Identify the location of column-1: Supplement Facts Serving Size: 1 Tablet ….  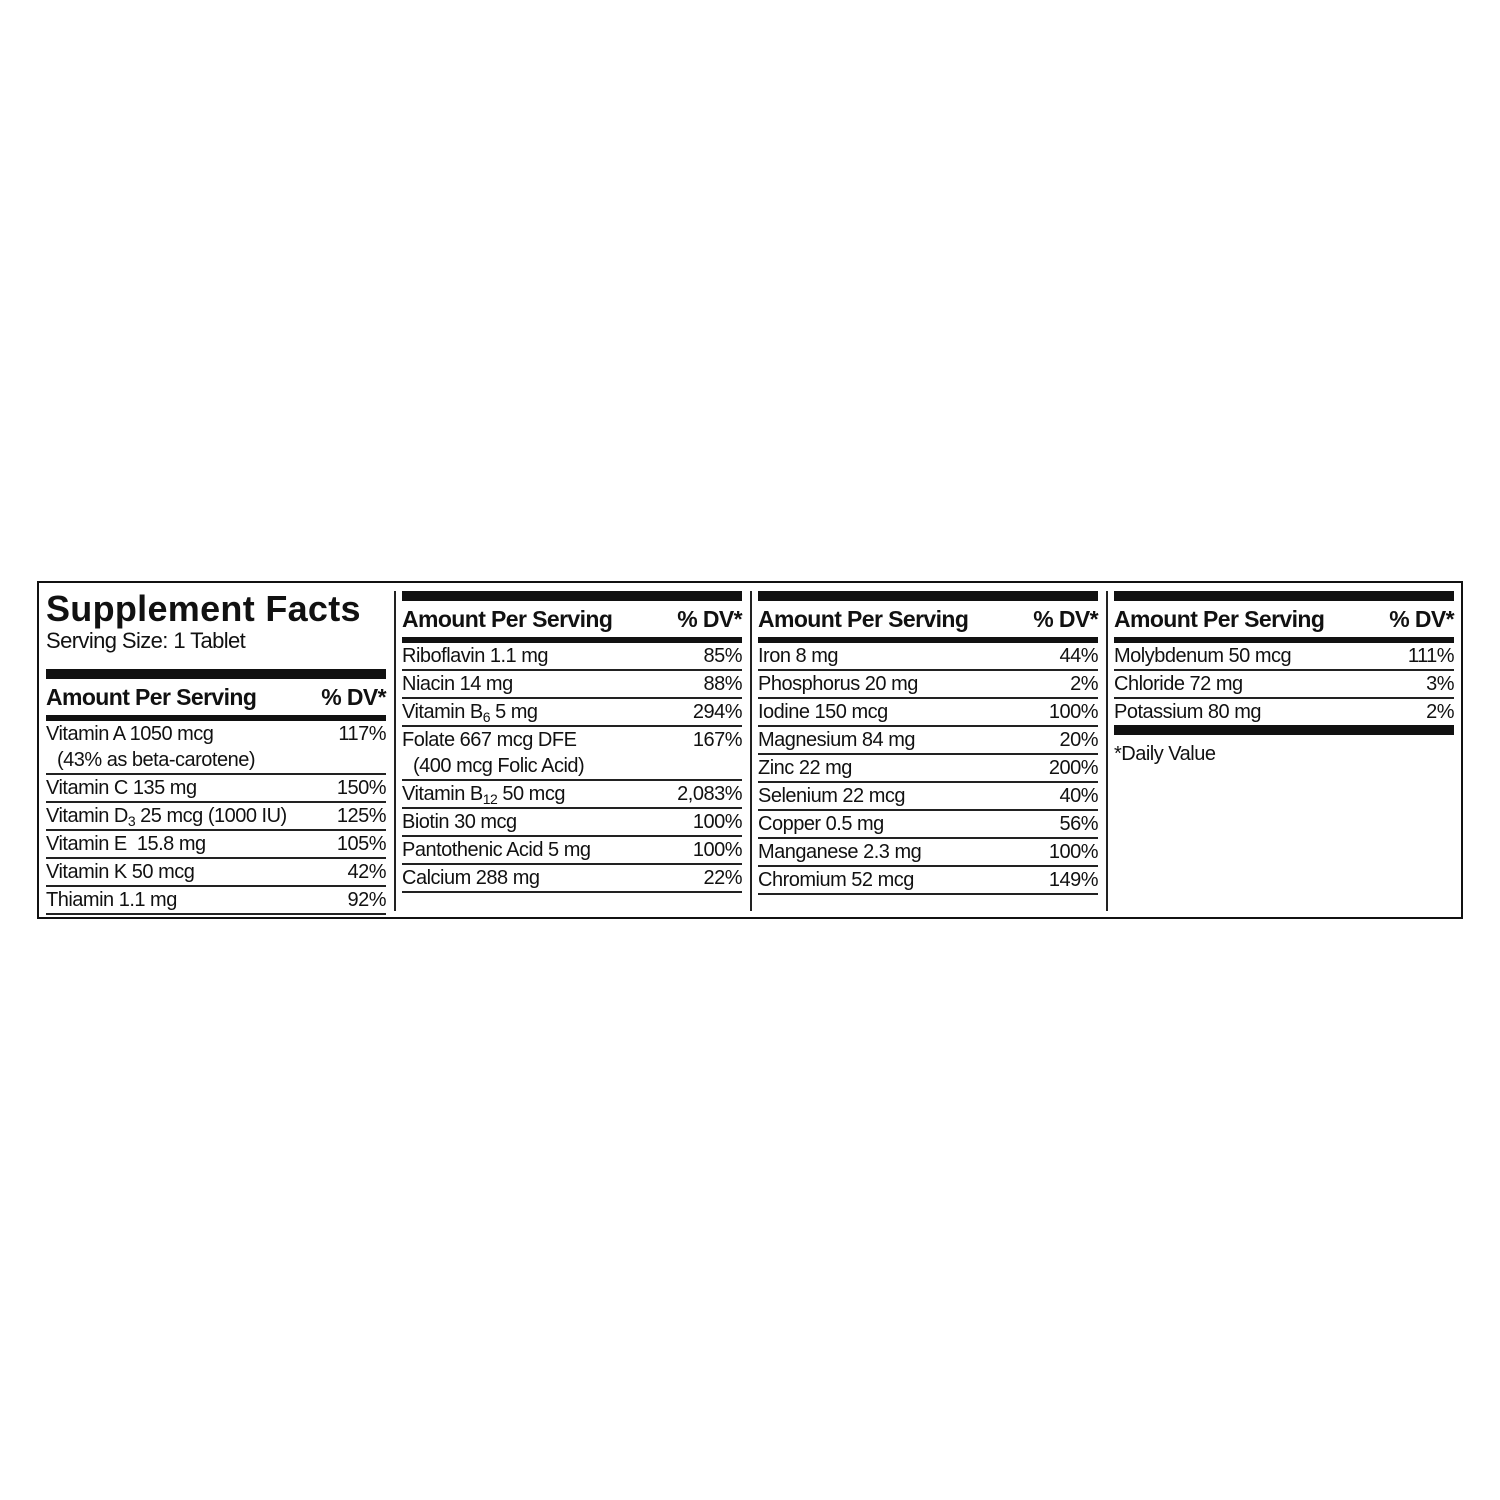
(216, 749).